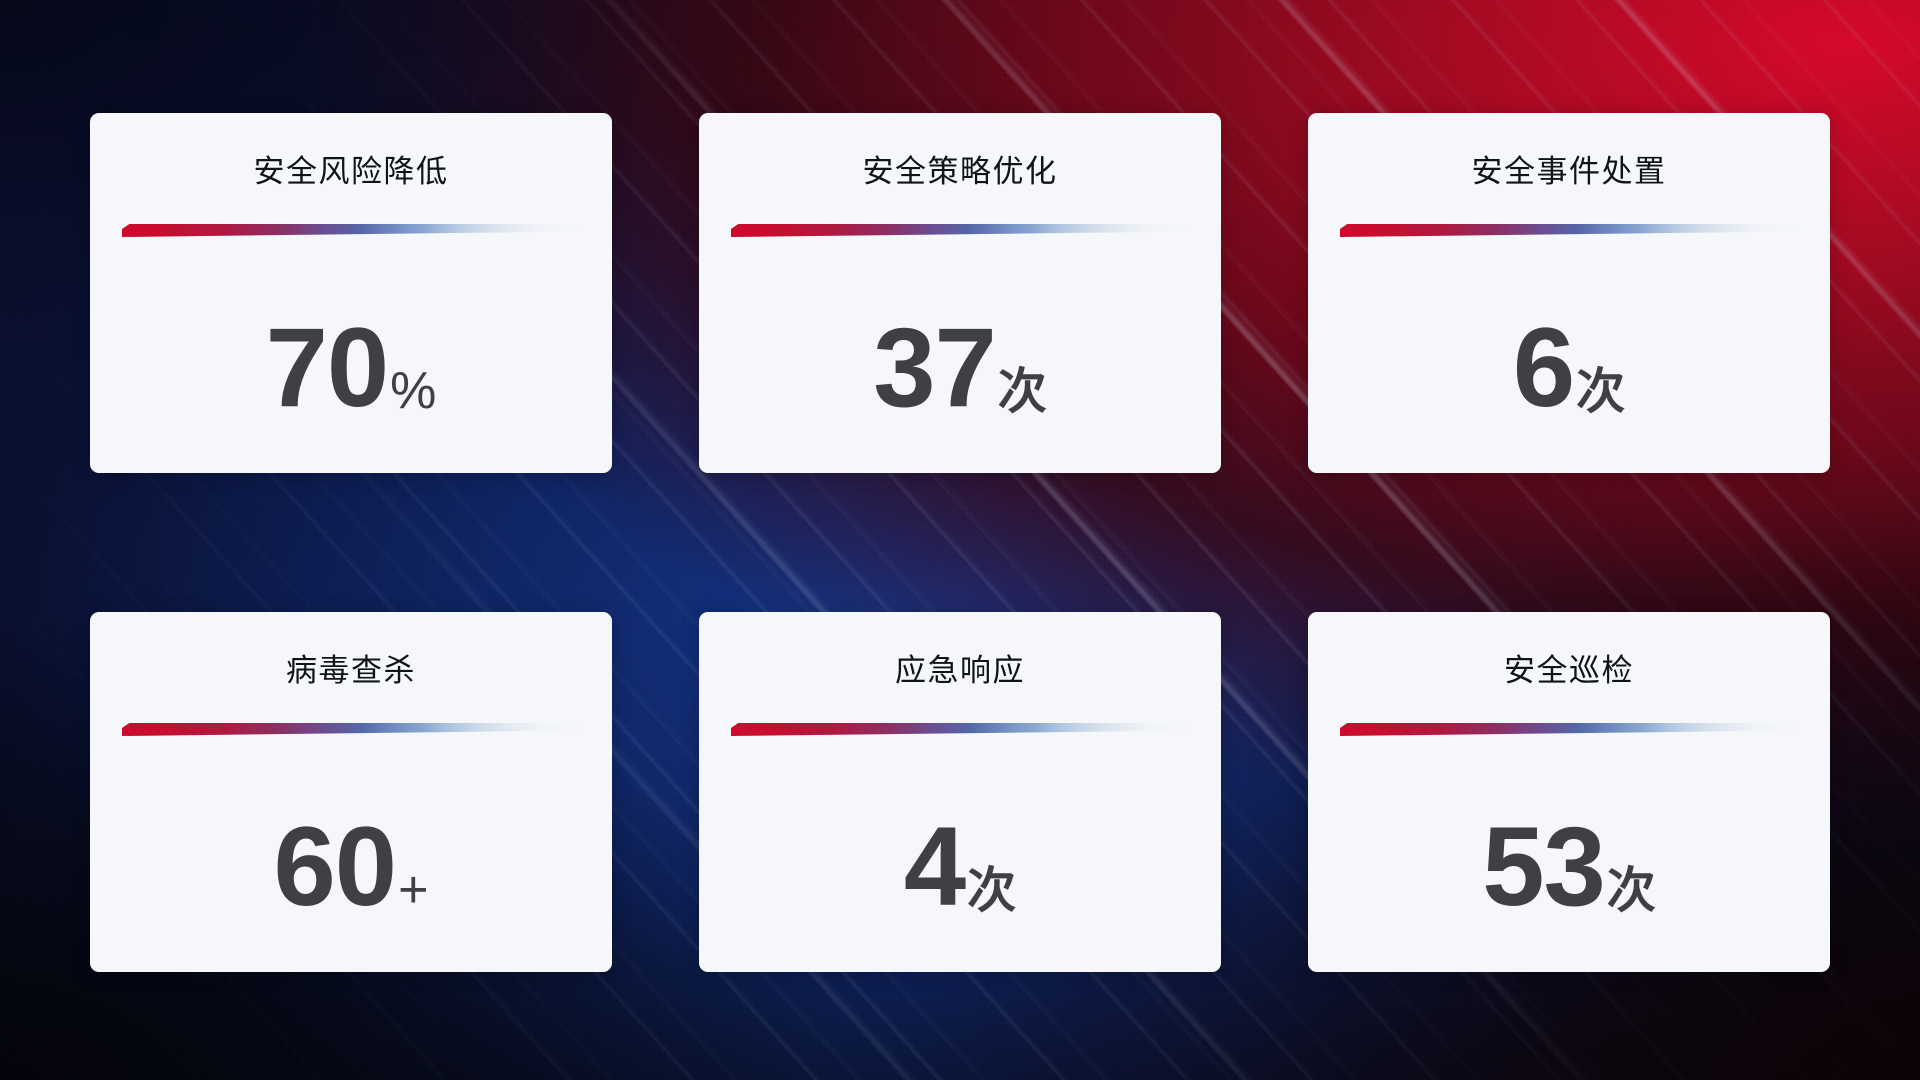 This screenshot has width=1920, height=1080. What do you see at coordinates (351, 293) in the screenshot?
I see `stat-card: 安全风险降低 70 %` at bounding box center [351, 293].